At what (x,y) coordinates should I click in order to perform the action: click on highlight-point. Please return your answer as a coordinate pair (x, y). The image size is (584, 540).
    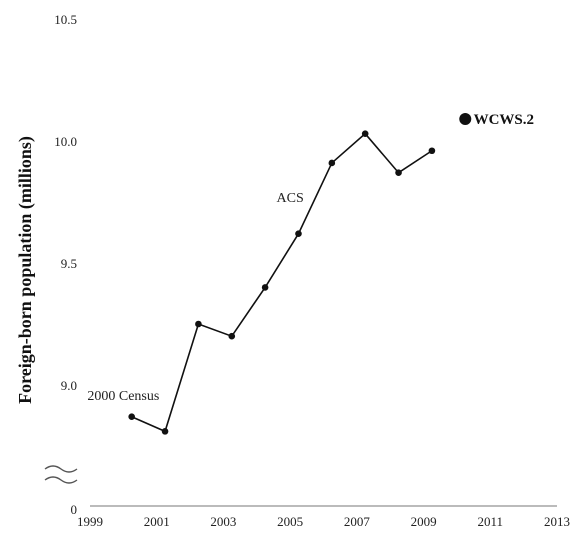
    Looking at the image, I should click on (465, 119).